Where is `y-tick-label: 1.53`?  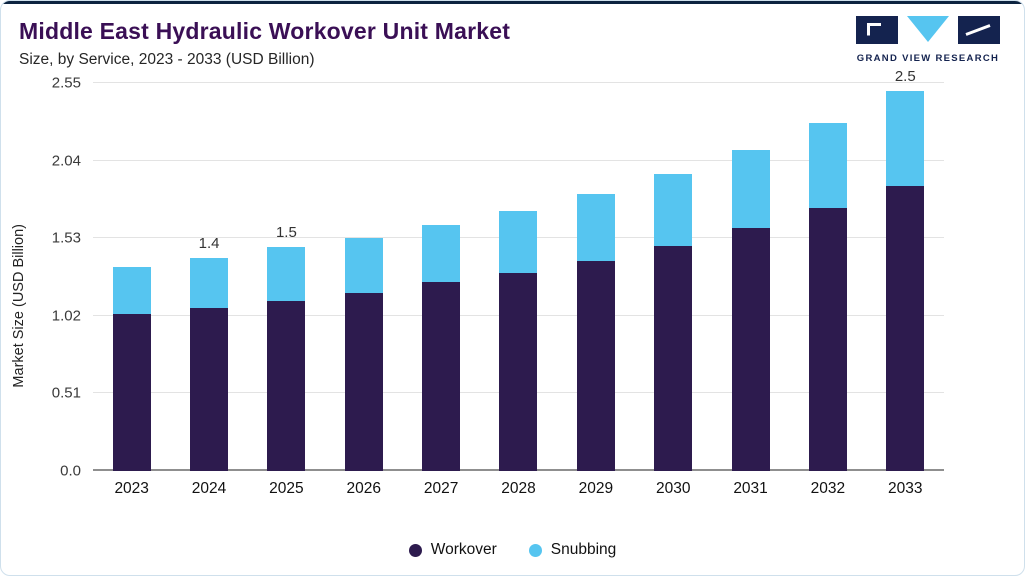
y-tick-label: 1.53 is located at coordinates (66, 238).